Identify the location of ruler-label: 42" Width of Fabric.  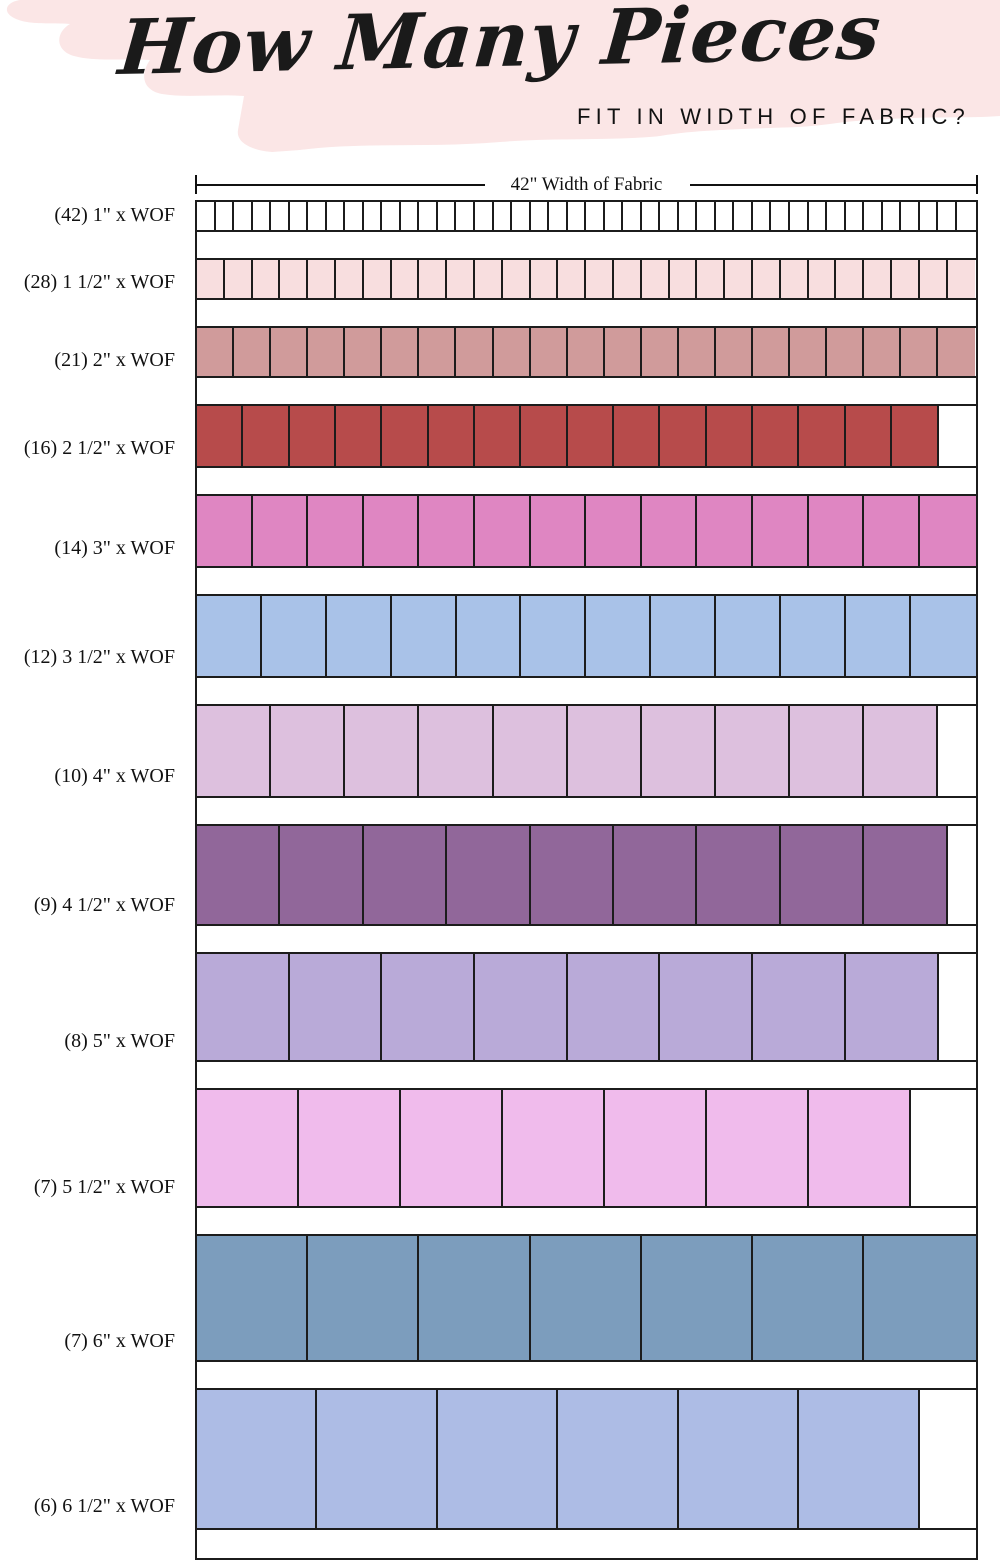
(586, 184).